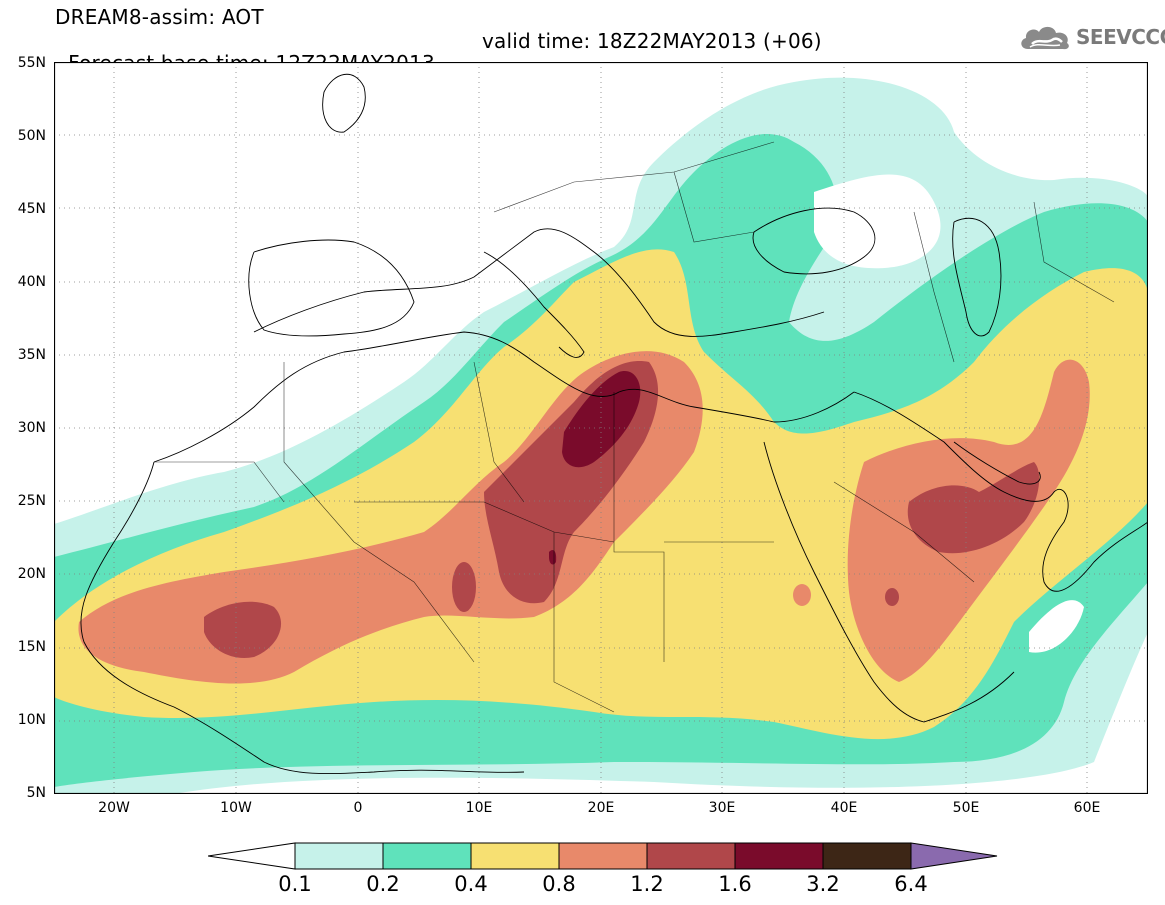  I want to click on valid-time: valid time: 18Z22MAY2013 (+06), so click(652, 41).